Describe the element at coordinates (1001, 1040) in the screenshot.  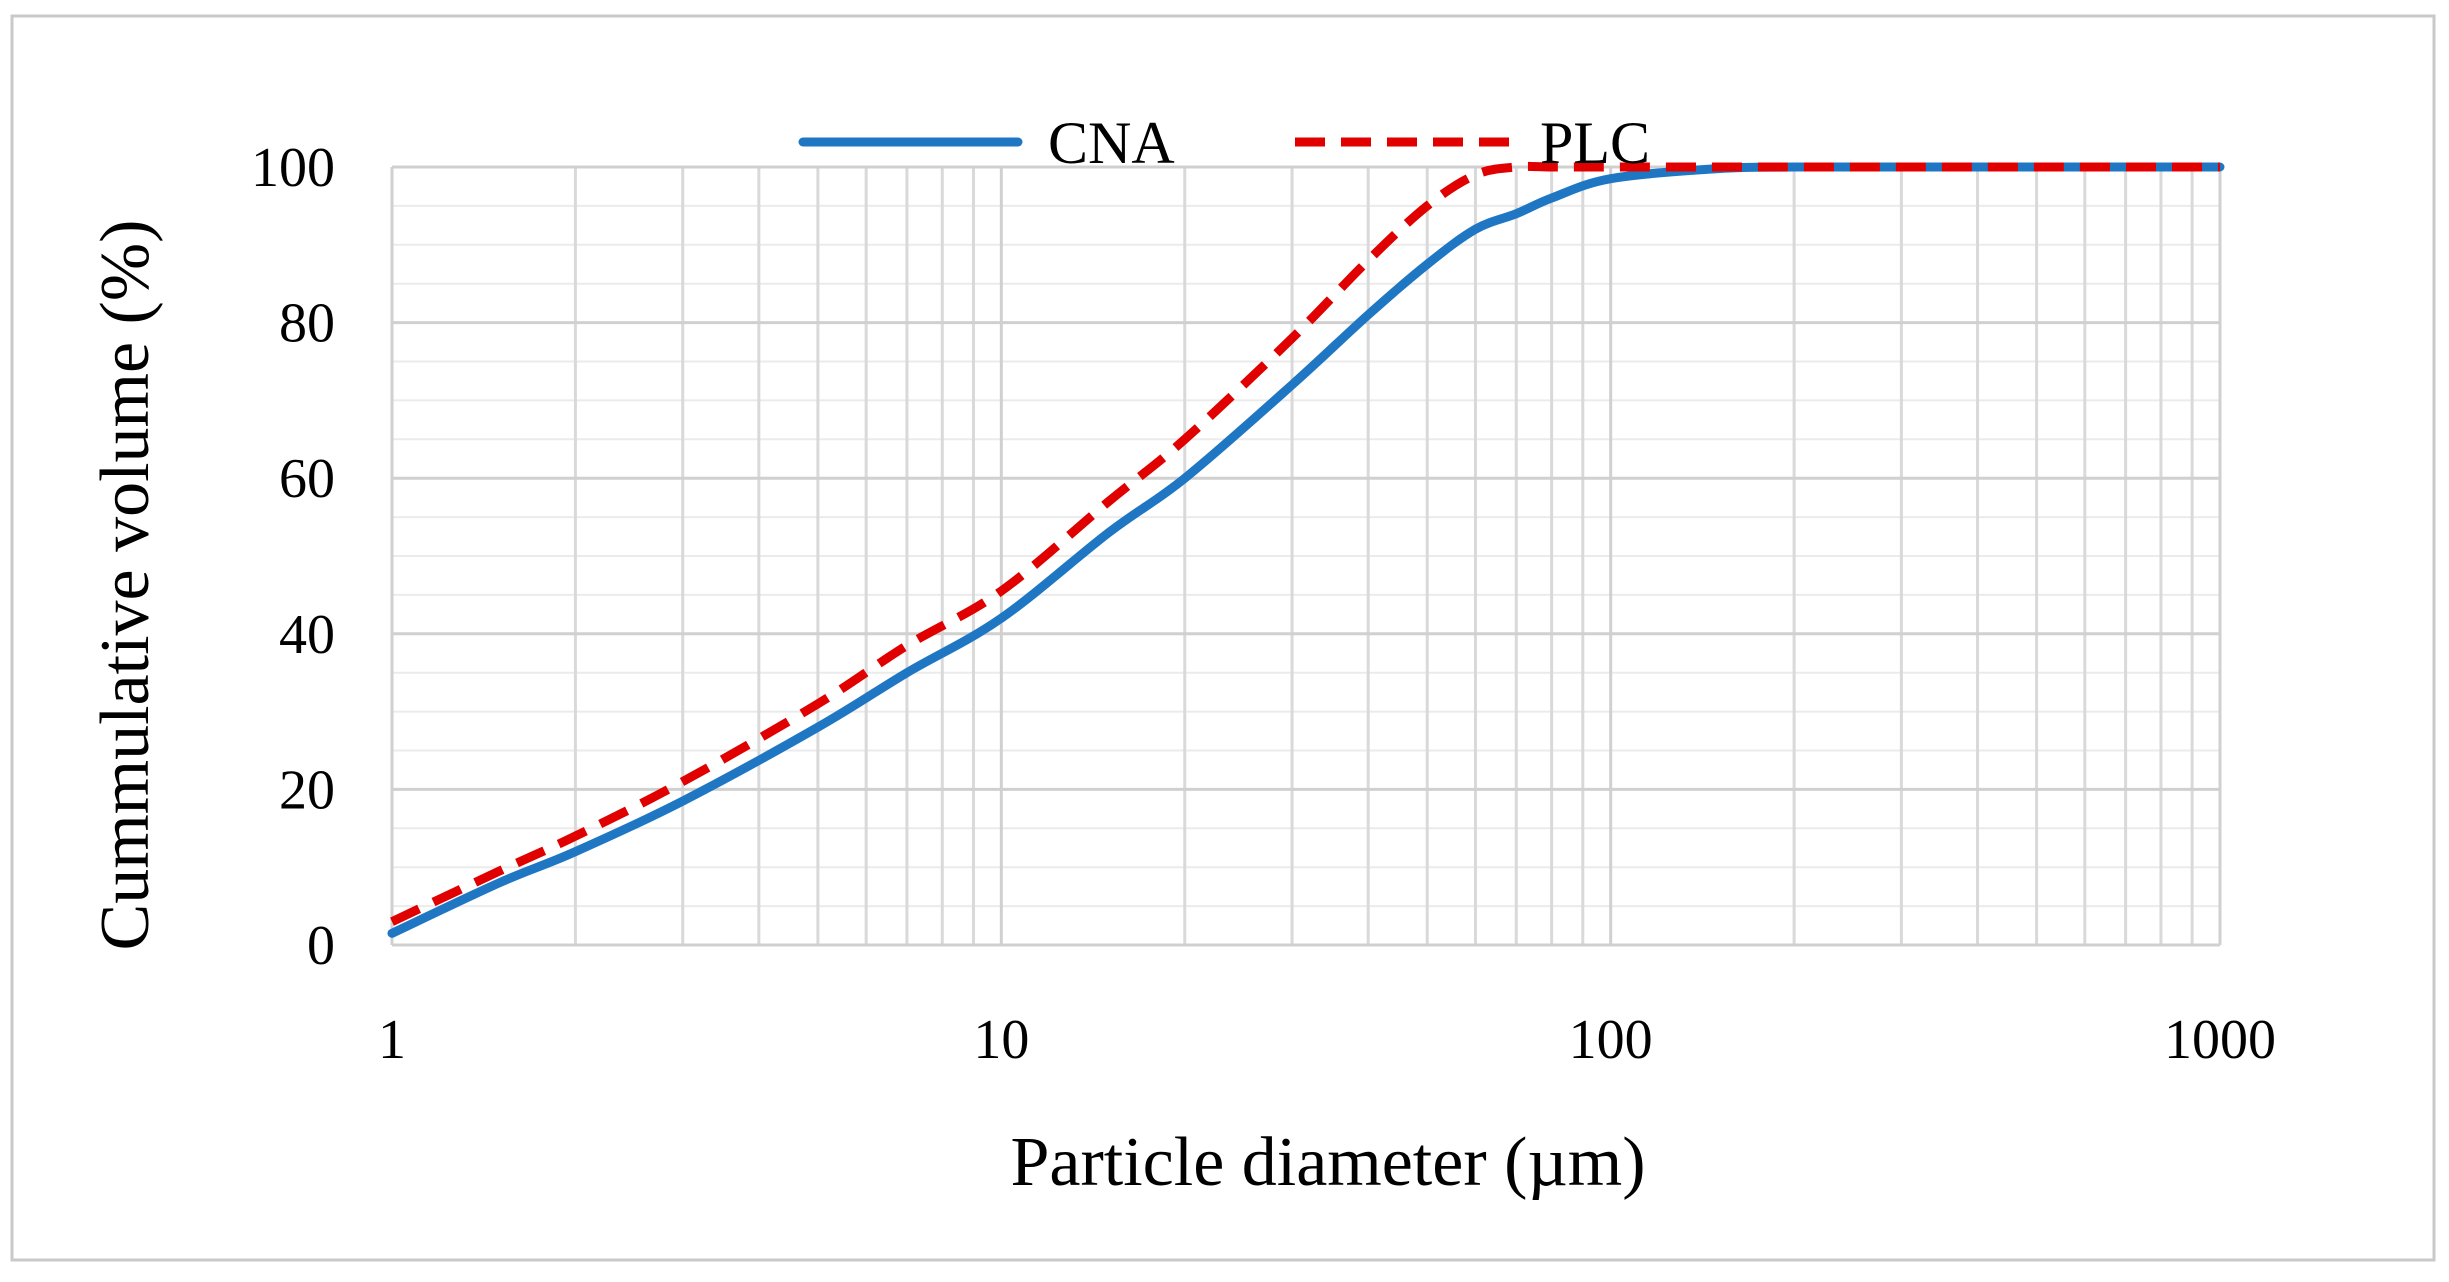
I see `x-tick-label: 10` at that location.